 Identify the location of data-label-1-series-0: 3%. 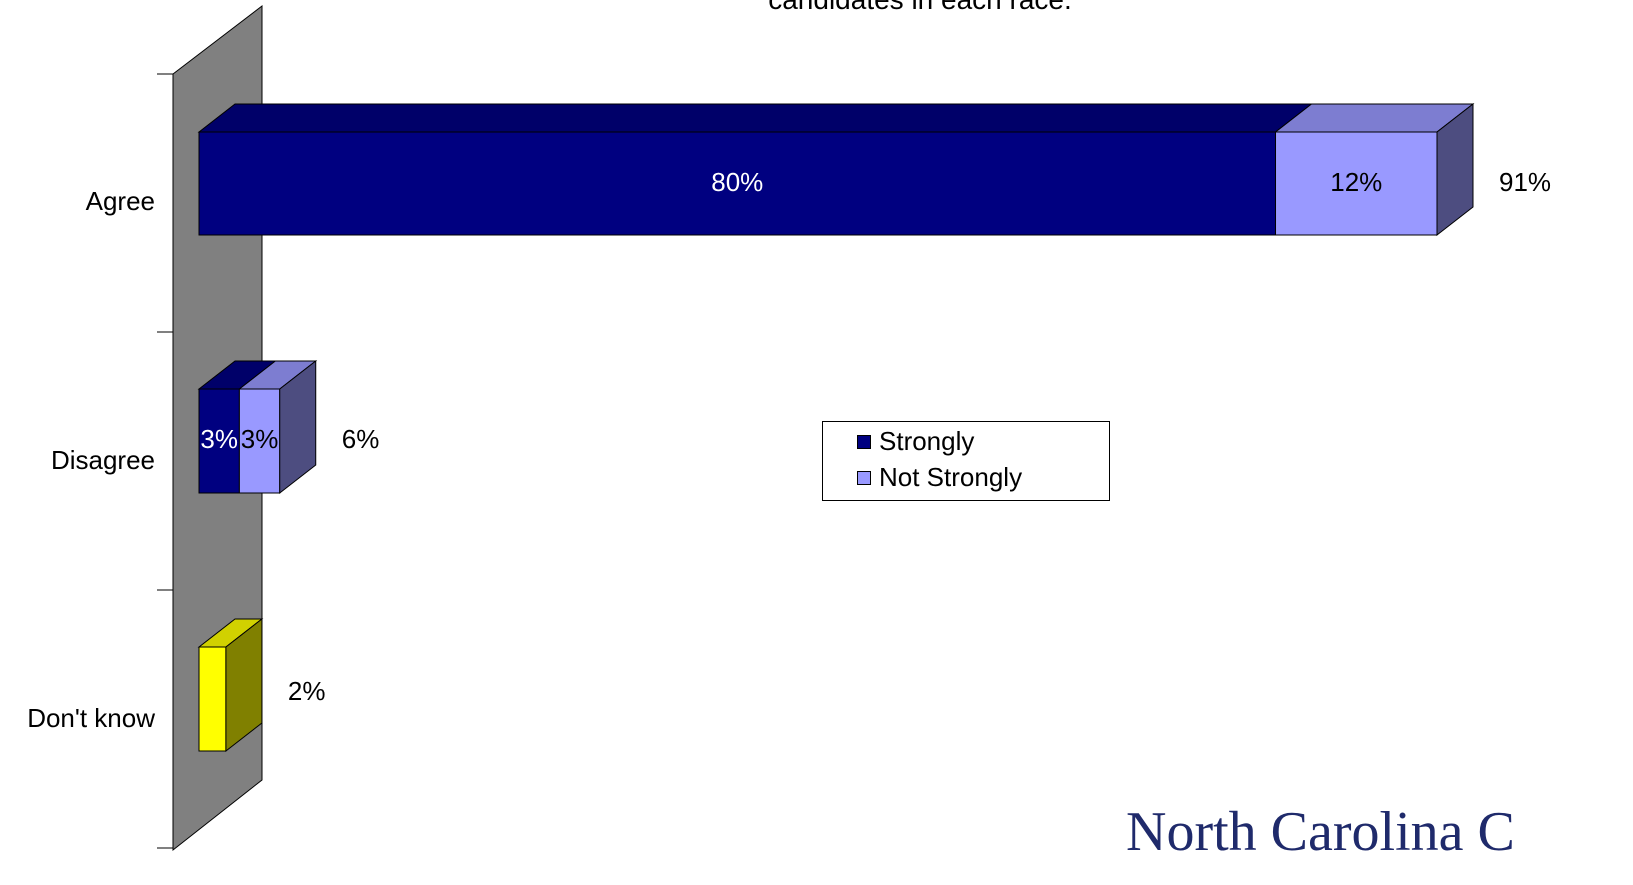
(219, 439).